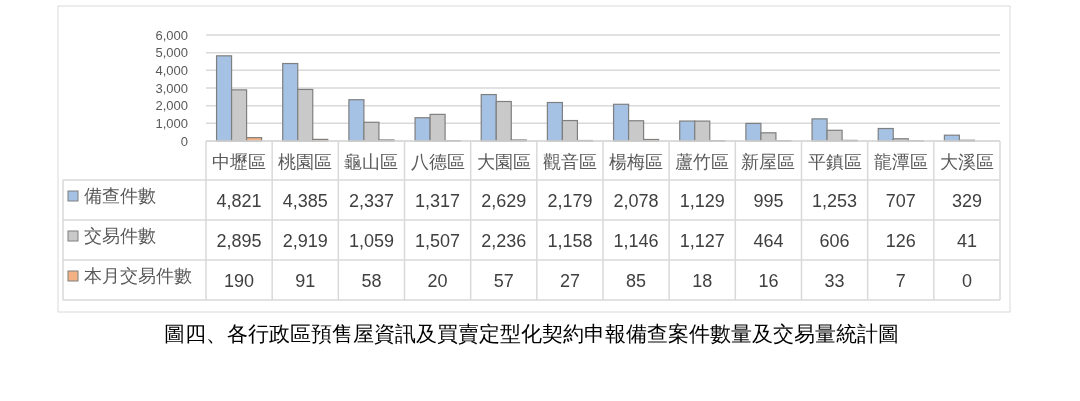 This screenshot has width=1080, height=401. Describe the element at coordinates (570, 201) in the screenshot. I see `value-label: 2,179` at that location.